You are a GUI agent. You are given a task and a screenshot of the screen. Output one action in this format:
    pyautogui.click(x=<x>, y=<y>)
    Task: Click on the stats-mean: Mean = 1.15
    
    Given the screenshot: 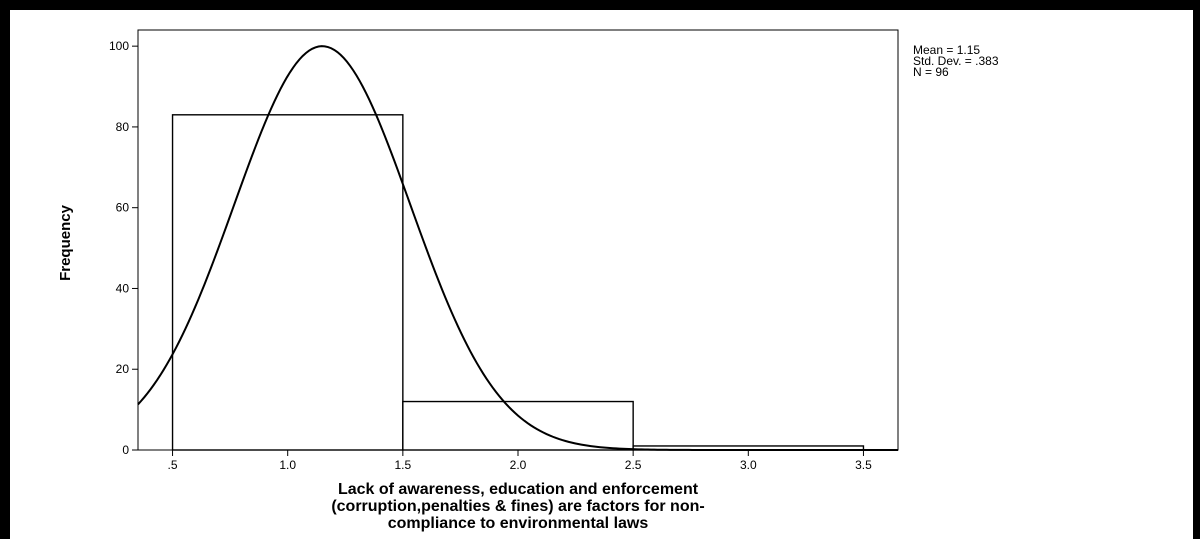 What is the action you would take?
    pyautogui.click(x=946, y=50)
    